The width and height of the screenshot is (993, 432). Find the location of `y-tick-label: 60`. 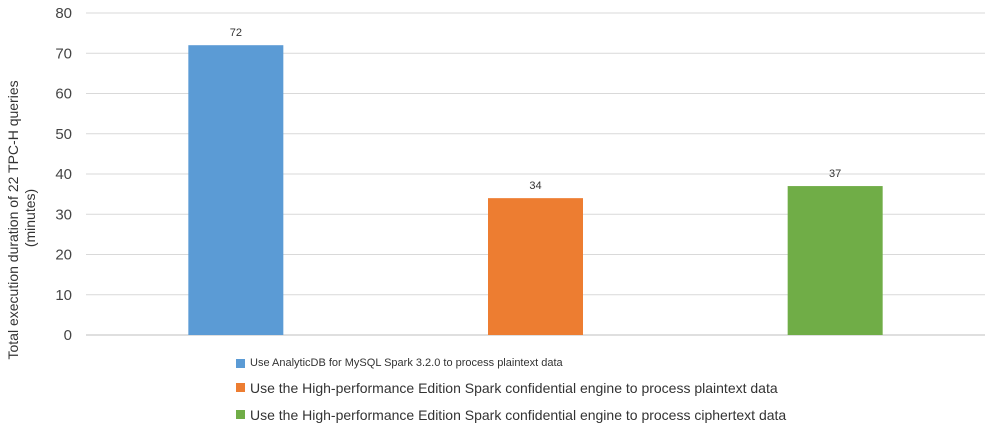

y-tick-label: 60 is located at coordinates (63, 94).